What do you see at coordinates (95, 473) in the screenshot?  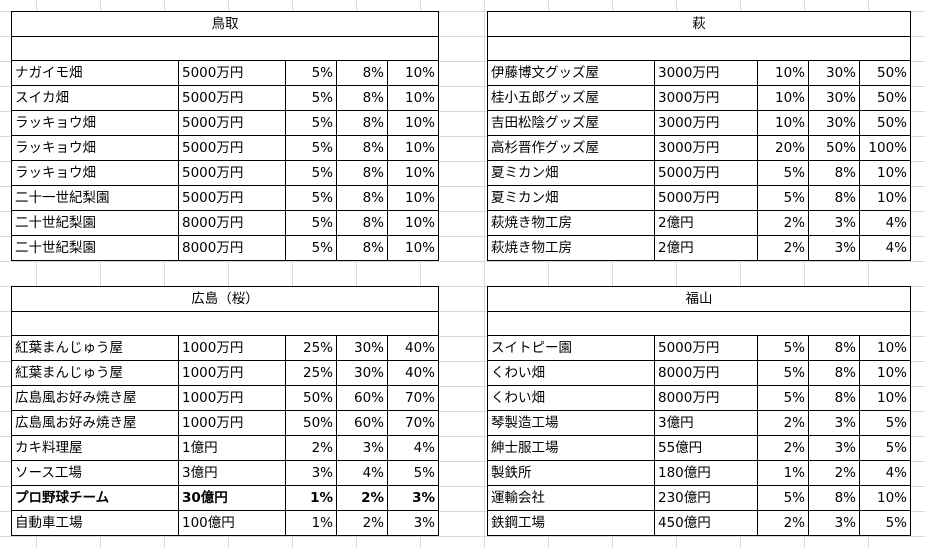 I see `name-cell: ソース工場` at bounding box center [95, 473].